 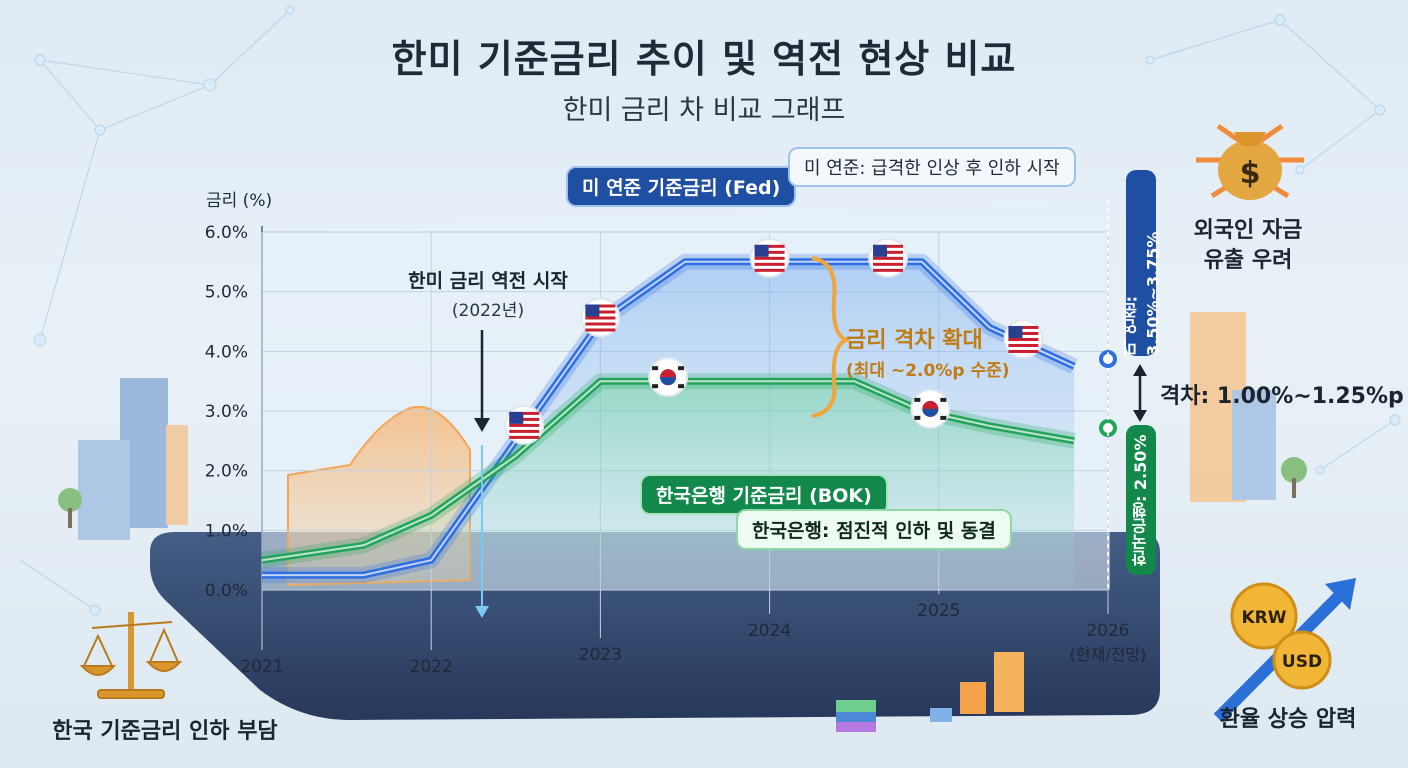 I want to click on x-tick-sublabel: (현재/전망), so click(x=1108, y=654).